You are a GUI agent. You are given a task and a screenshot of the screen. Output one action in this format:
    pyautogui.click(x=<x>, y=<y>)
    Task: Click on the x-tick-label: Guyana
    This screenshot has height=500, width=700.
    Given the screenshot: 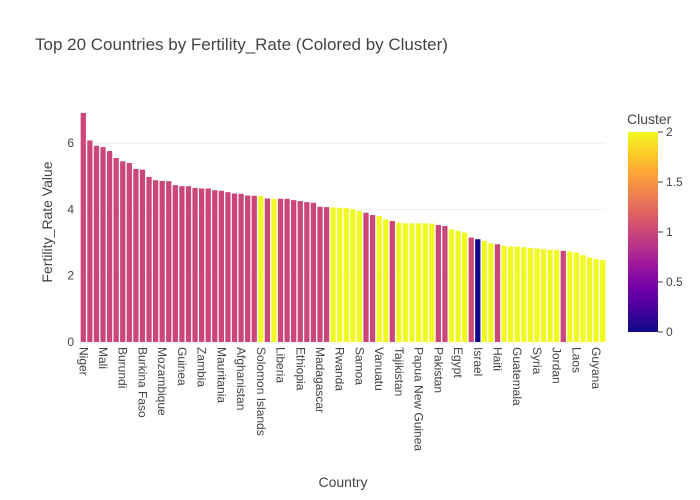 What is the action you would take?
    pyautogui.click(x=596, y=368)
    